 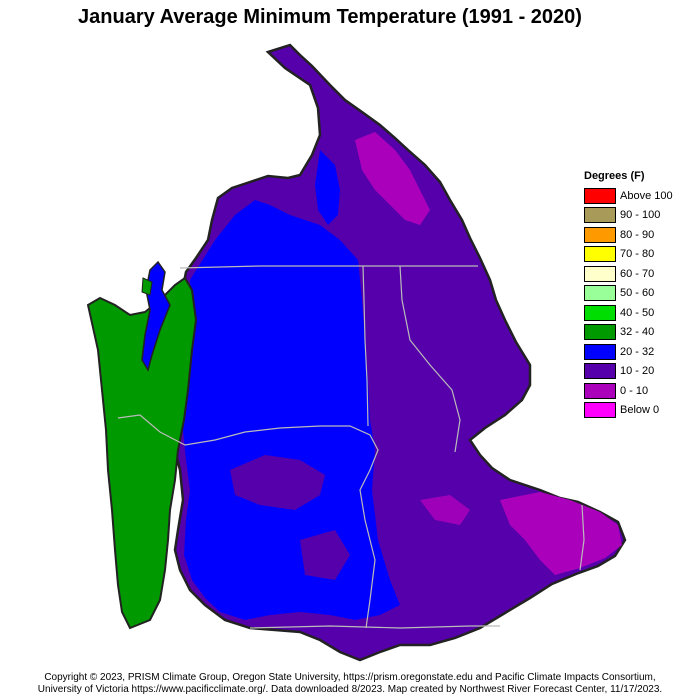 I want to click on legend-label: 50 - 60, so click(x=637, y=293).